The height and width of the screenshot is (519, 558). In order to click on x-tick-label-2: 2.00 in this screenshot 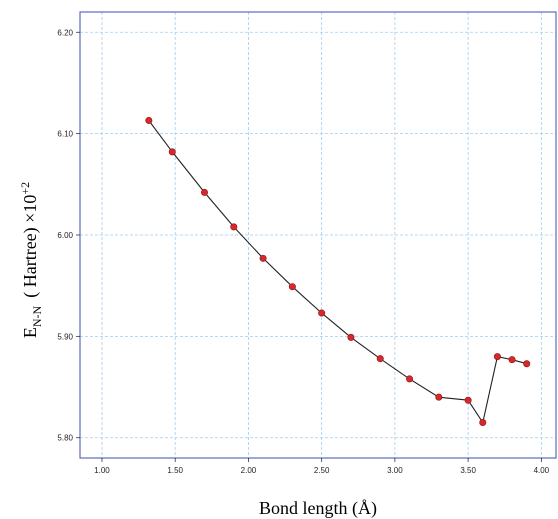, I will do `click(249, 470)`.